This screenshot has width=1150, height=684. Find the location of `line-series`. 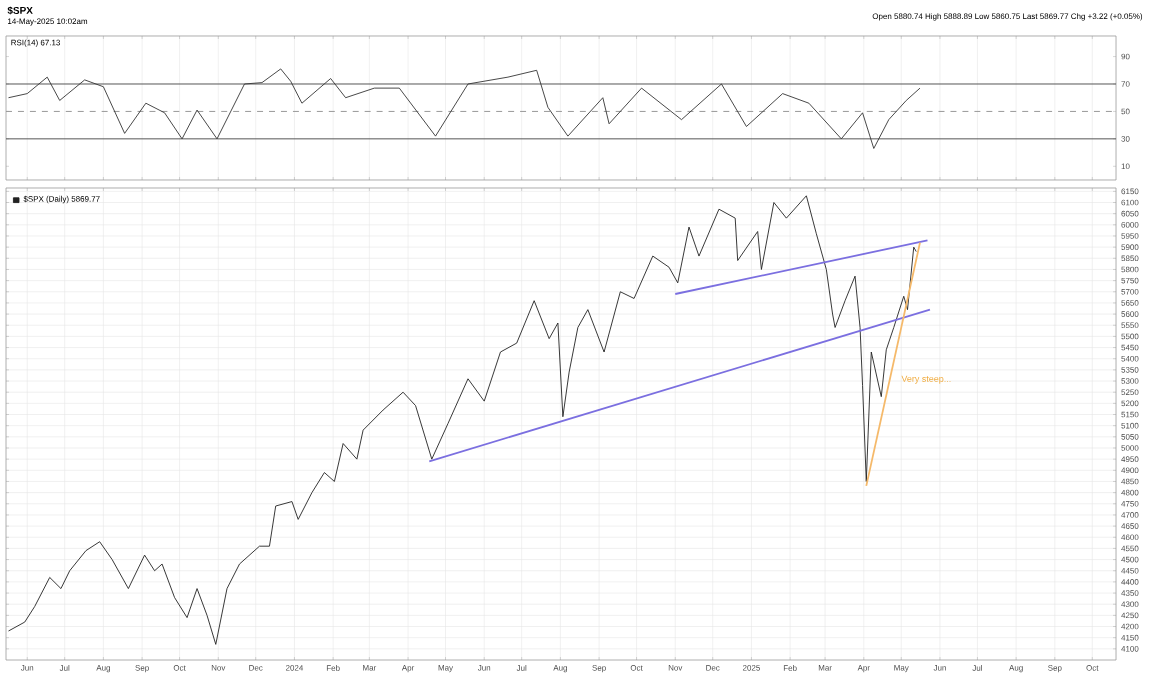

line-series is located at coordinates (464, 108).